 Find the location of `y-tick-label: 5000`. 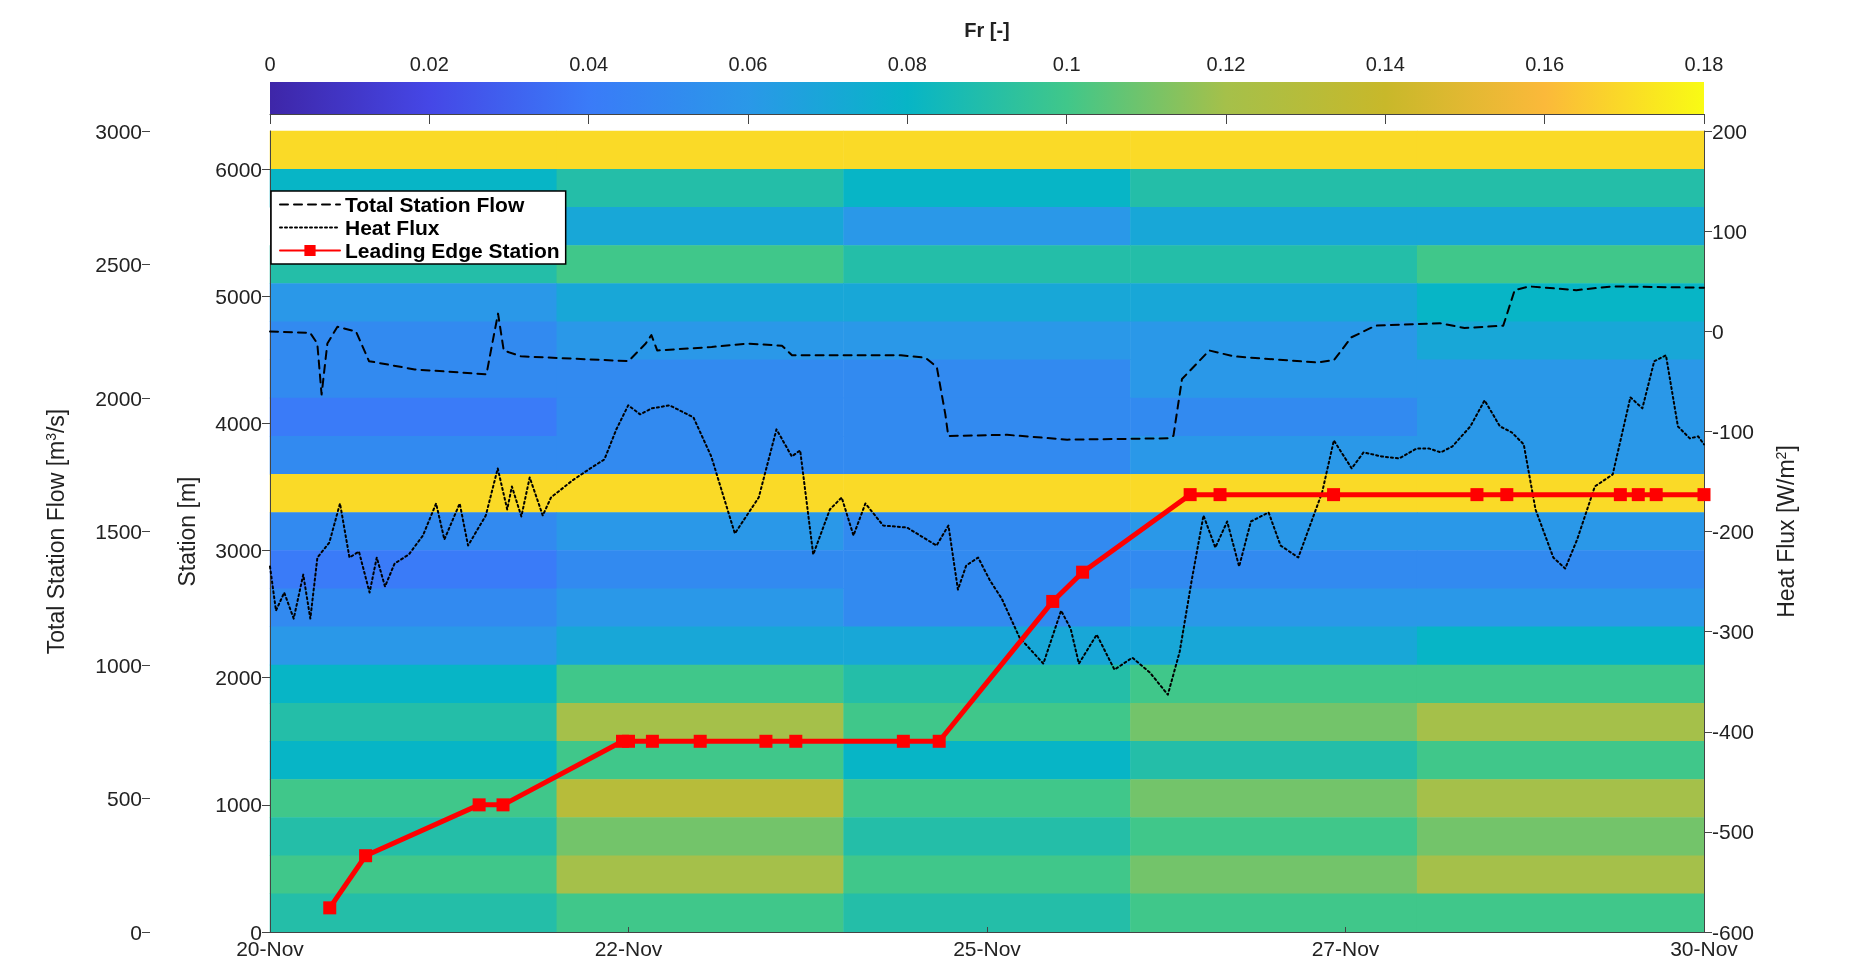

y-tick-label: 5000 is located at coordinates (238, 296).